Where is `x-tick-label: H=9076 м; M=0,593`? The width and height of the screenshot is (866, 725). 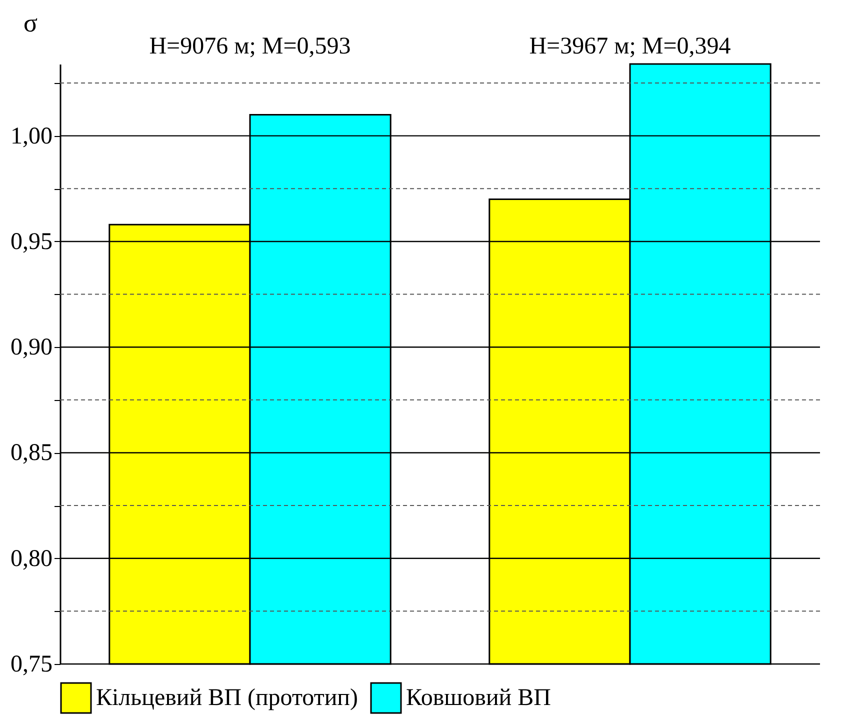
x-tick-label: H=9076 м; M=0,593 is located at coordinates (250, 47).